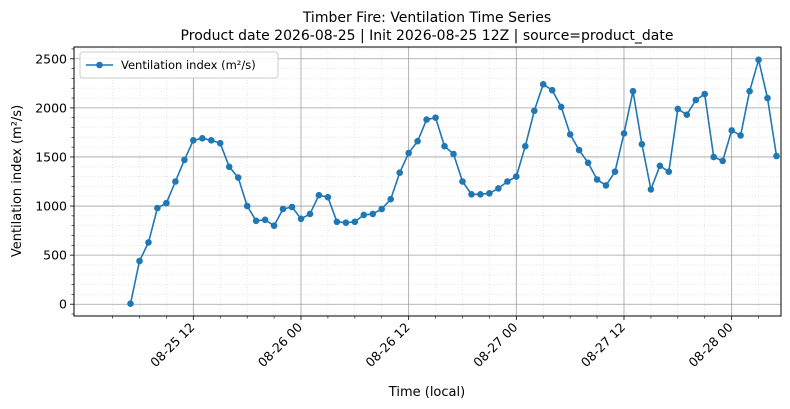 The width and height of the screenshot is (790, 409). I want to click on legend-label: Ventilation index (m²/s), so click(188, 65).